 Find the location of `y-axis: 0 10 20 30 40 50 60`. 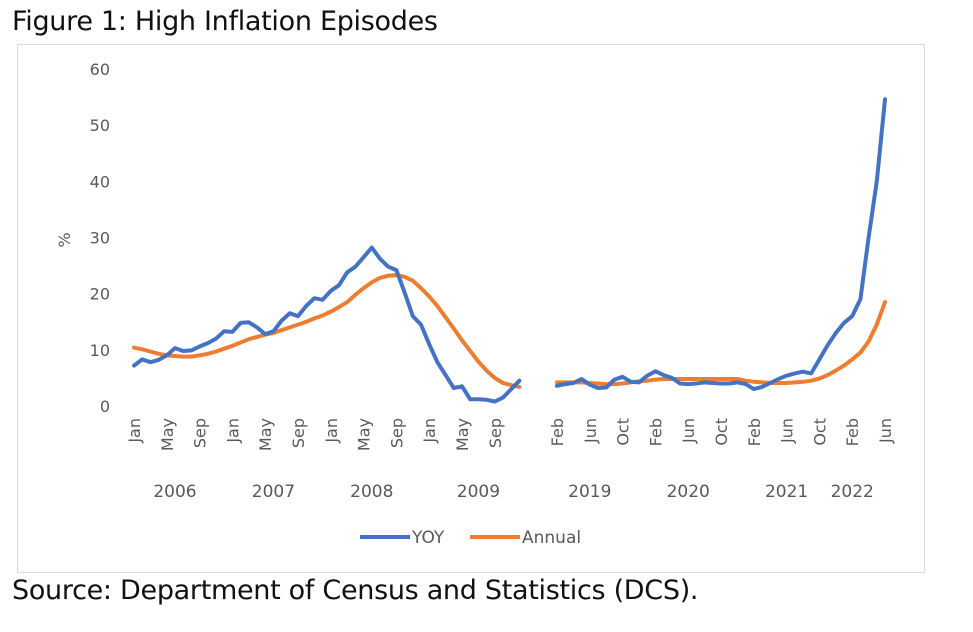

y-axis: 0 10 20 30 40 50 60 is located at coordinates (100, 238).